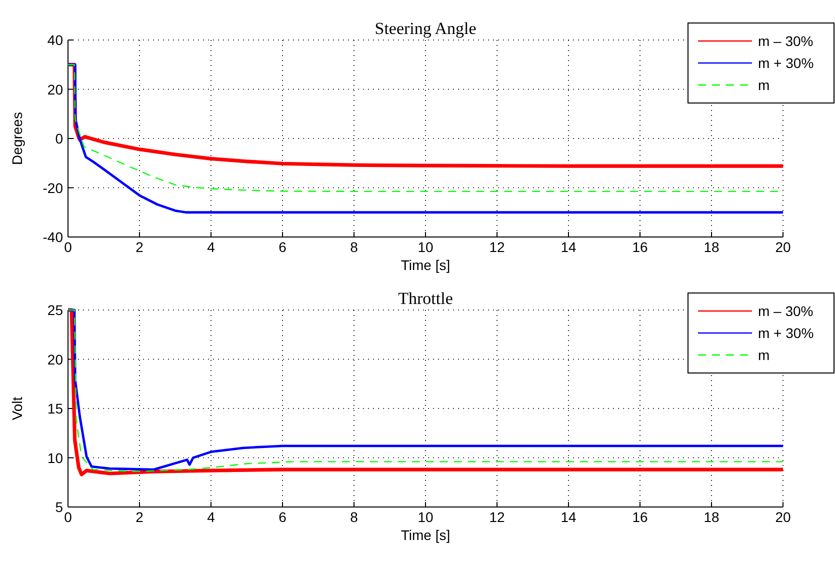 This screenshot has width=835, height=561. What do you see at coordinates (53, 237) in the screenshot?
I see `y-tick-label: -40` at bounding box center [53, 237].